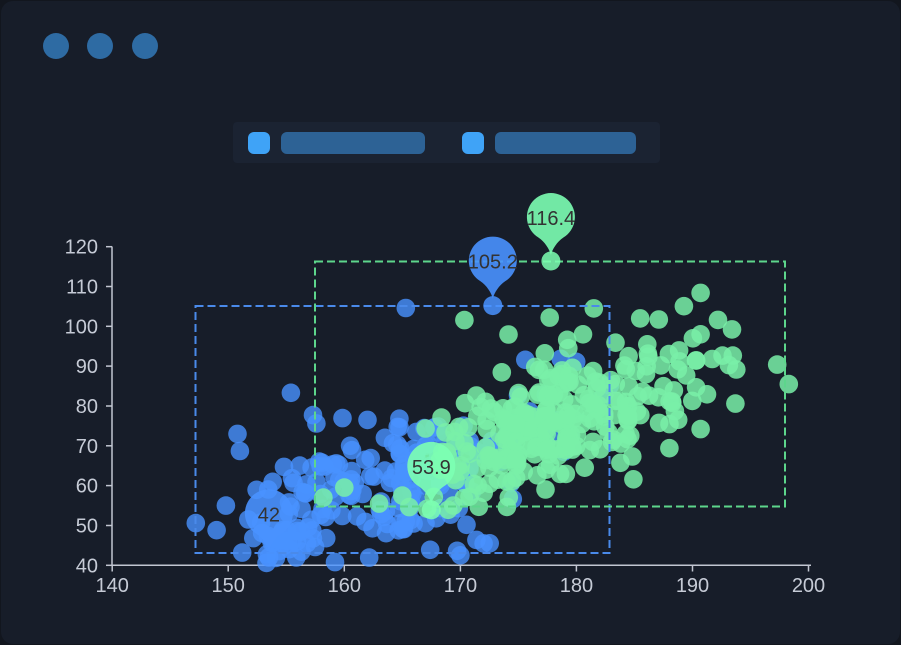 Image resolution: width=901 pixels, height=645 pixels. Describe the element at coordinates (87, 487) in the screenshot. I see `svg-text: 60` at that location.